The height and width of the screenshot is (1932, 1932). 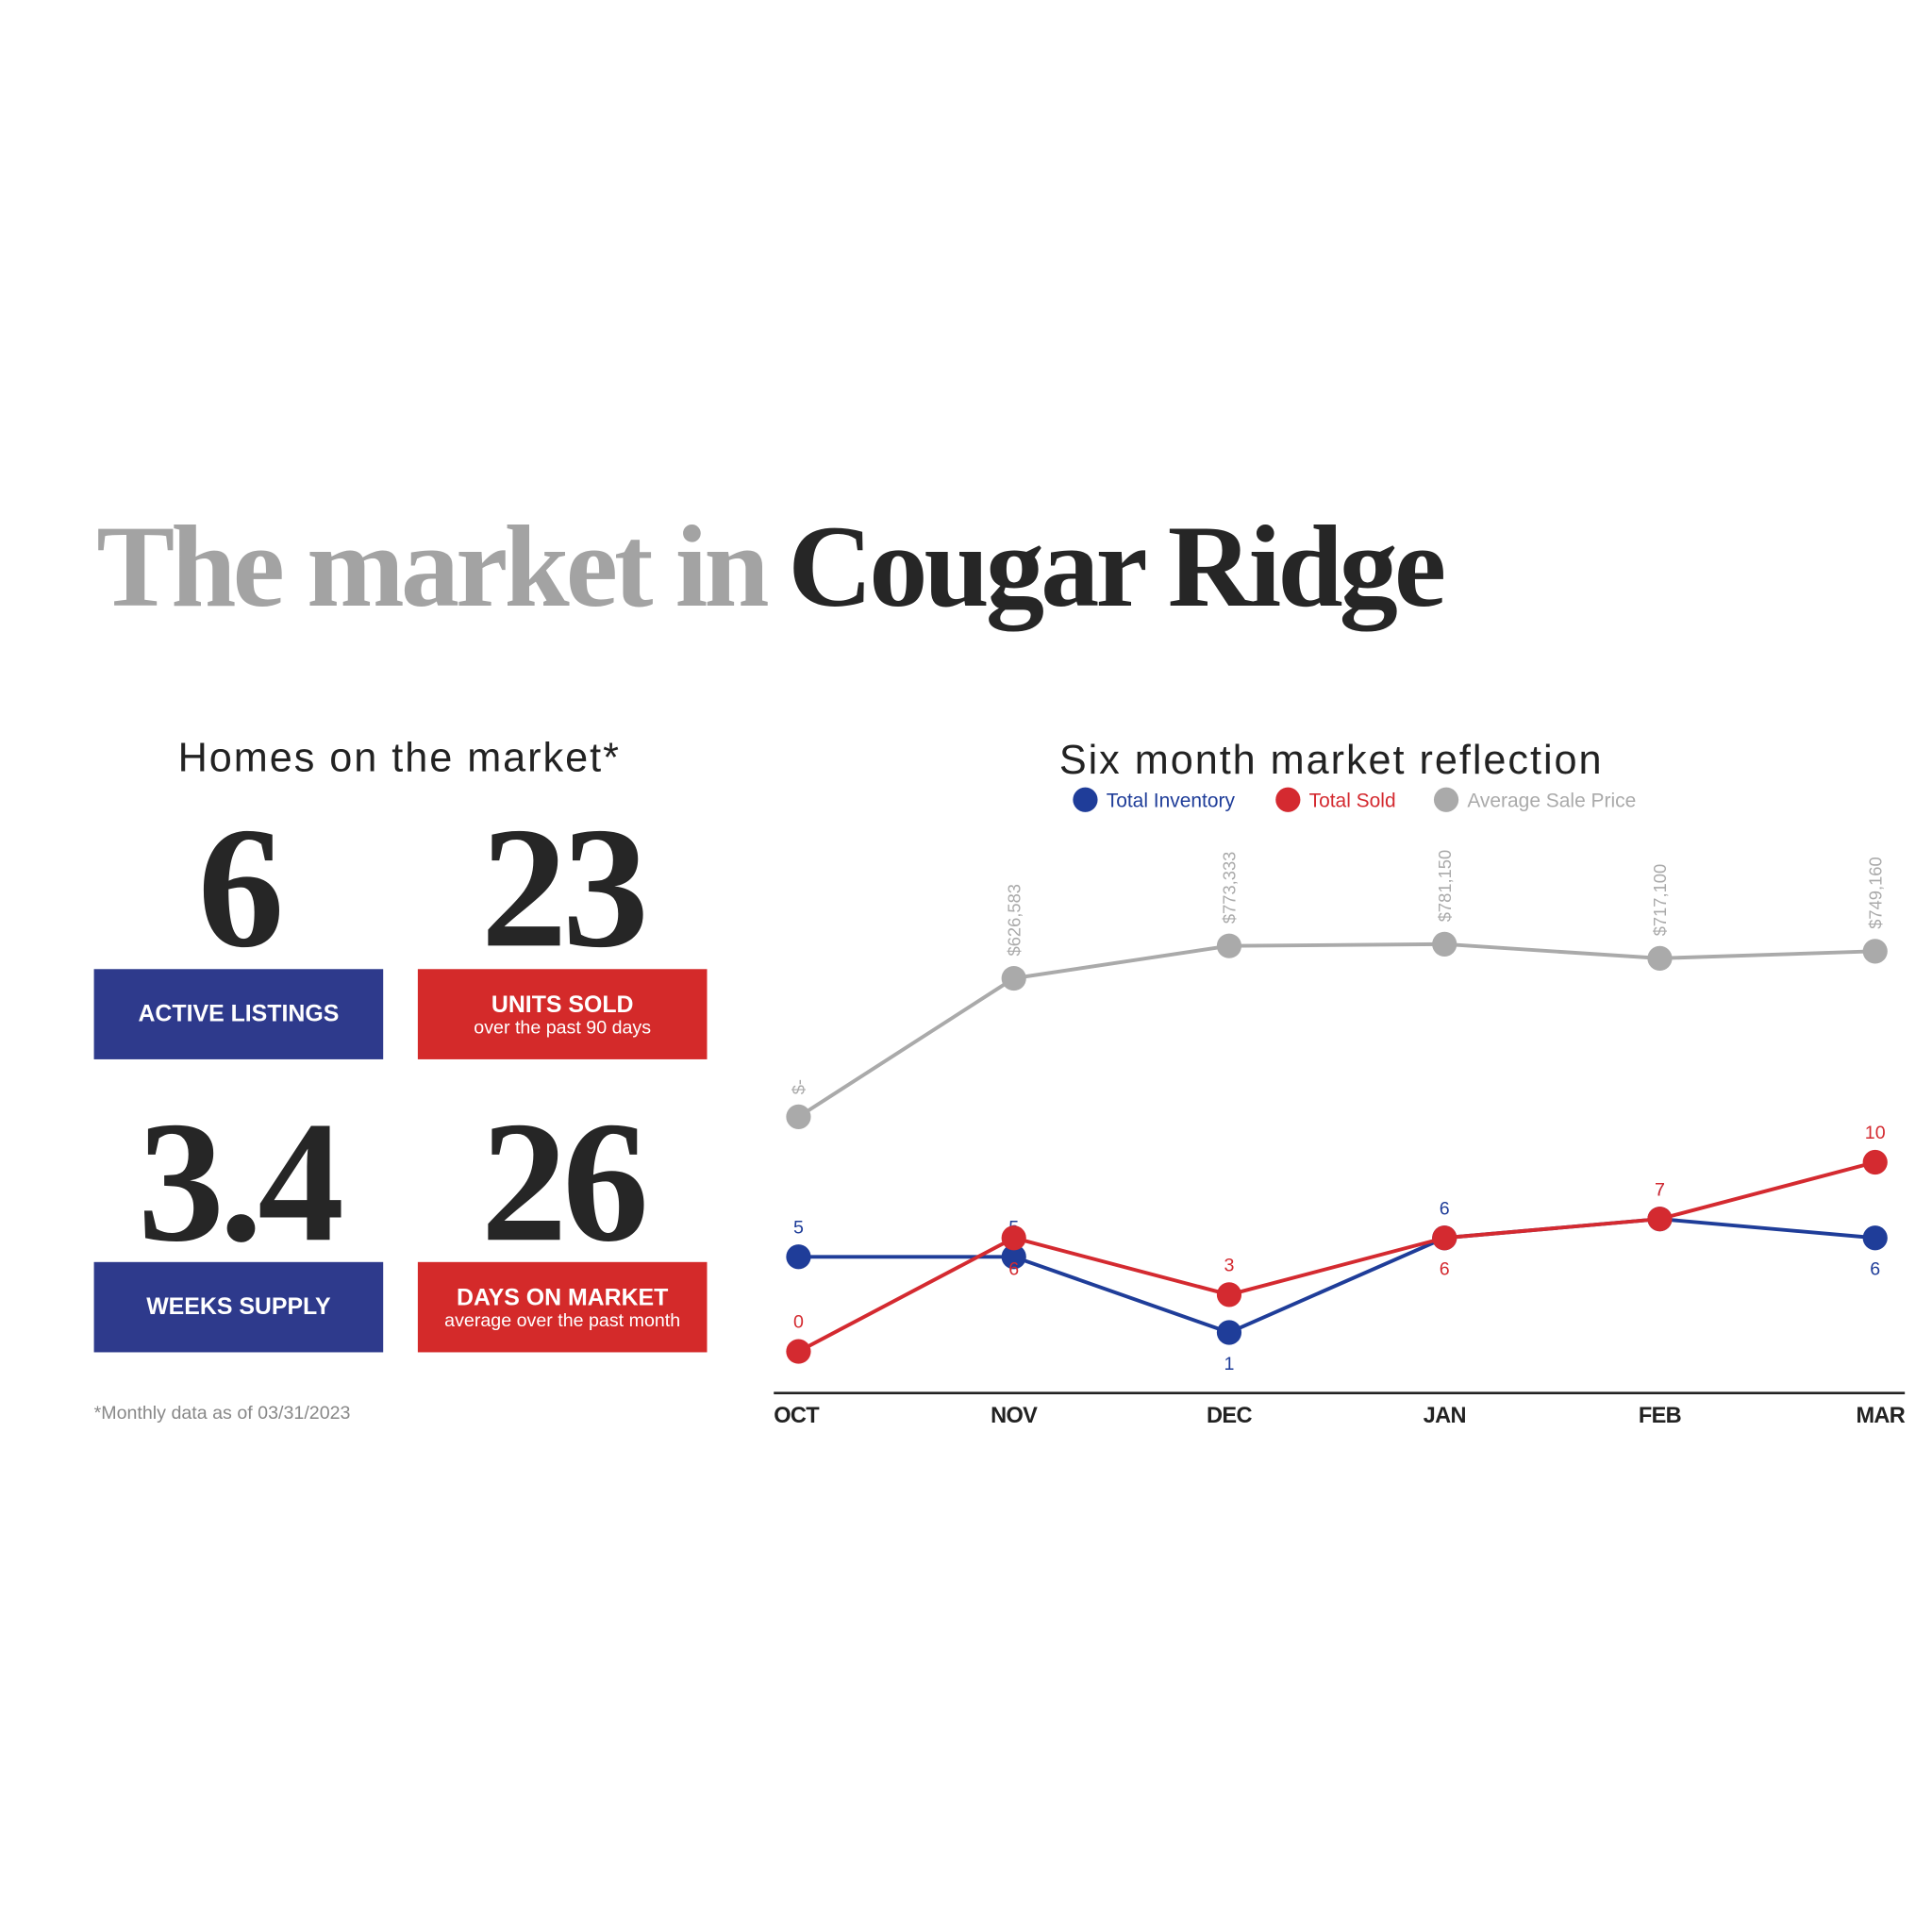 What do you see at coordinates (239, 887) in the screenshot?
I see `stat-value: 6` at bounding box center [239, 887].